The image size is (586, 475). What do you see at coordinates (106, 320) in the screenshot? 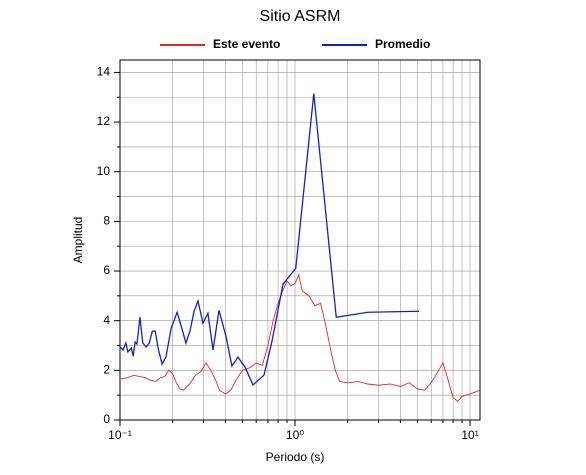
I see `y-tick-label: 4` at bounding box center [106, 320].